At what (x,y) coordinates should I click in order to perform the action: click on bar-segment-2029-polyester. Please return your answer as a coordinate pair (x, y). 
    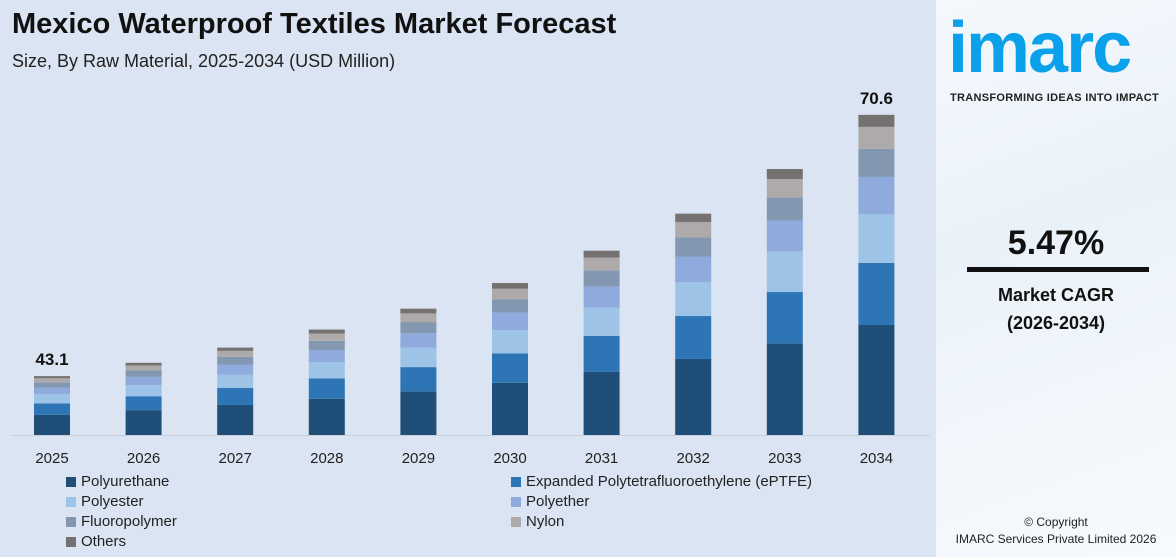
    Looking at the image, I should click on (418, 357).